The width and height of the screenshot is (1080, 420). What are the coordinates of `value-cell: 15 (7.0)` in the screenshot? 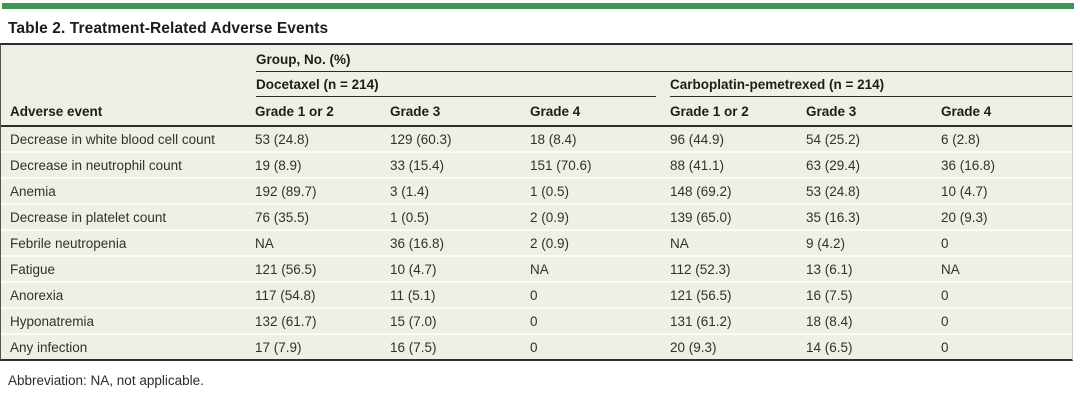 It's located at (413, 321).